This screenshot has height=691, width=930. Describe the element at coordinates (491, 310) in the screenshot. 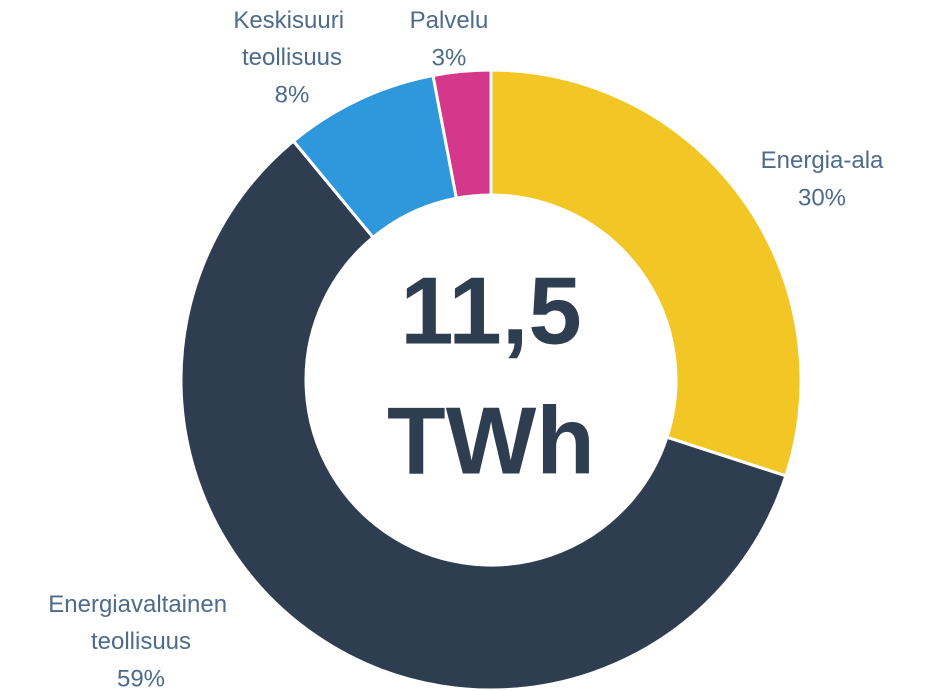

I see `center-text: 11,5` at that location.